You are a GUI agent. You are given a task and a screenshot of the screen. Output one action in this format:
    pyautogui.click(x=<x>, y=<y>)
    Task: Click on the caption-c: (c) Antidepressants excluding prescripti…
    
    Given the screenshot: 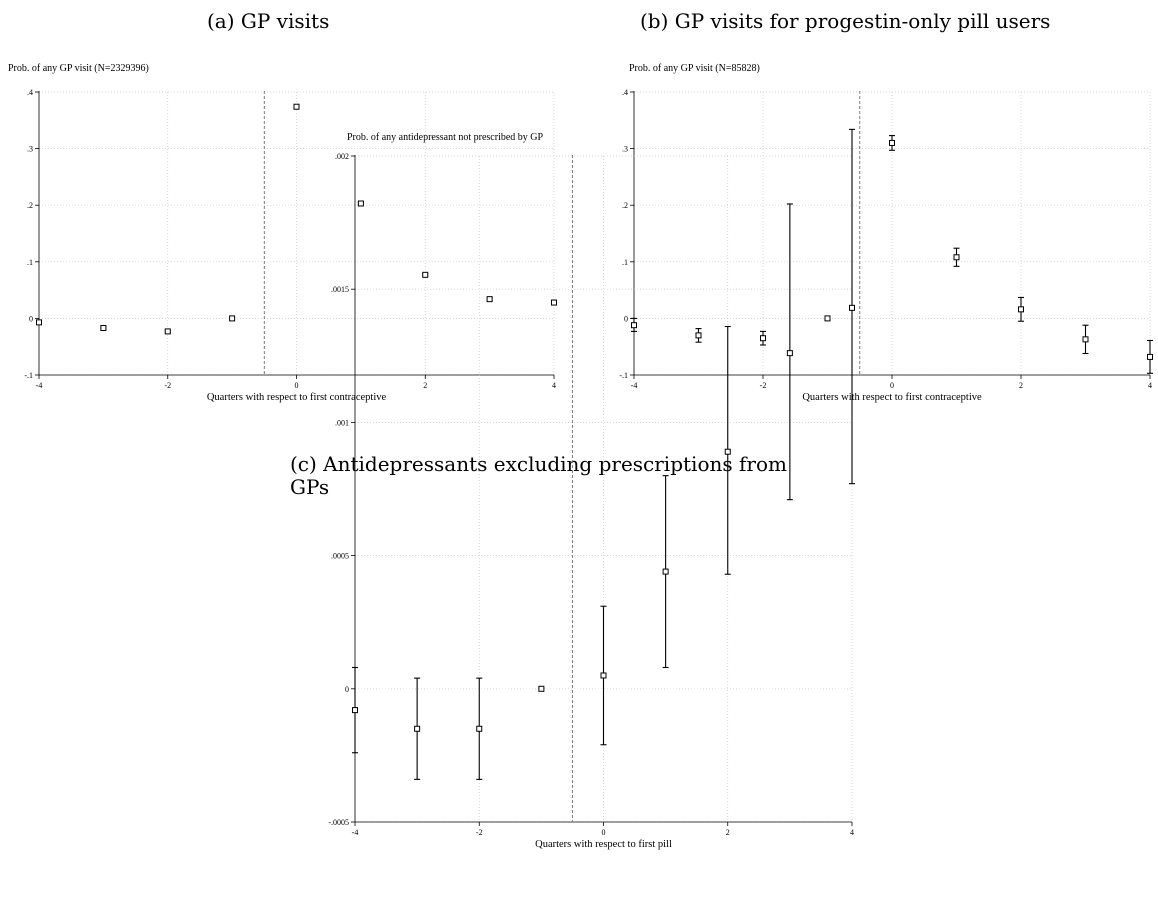 What is the action you would take?
    pyautogui.click(x=538, y=475)
    